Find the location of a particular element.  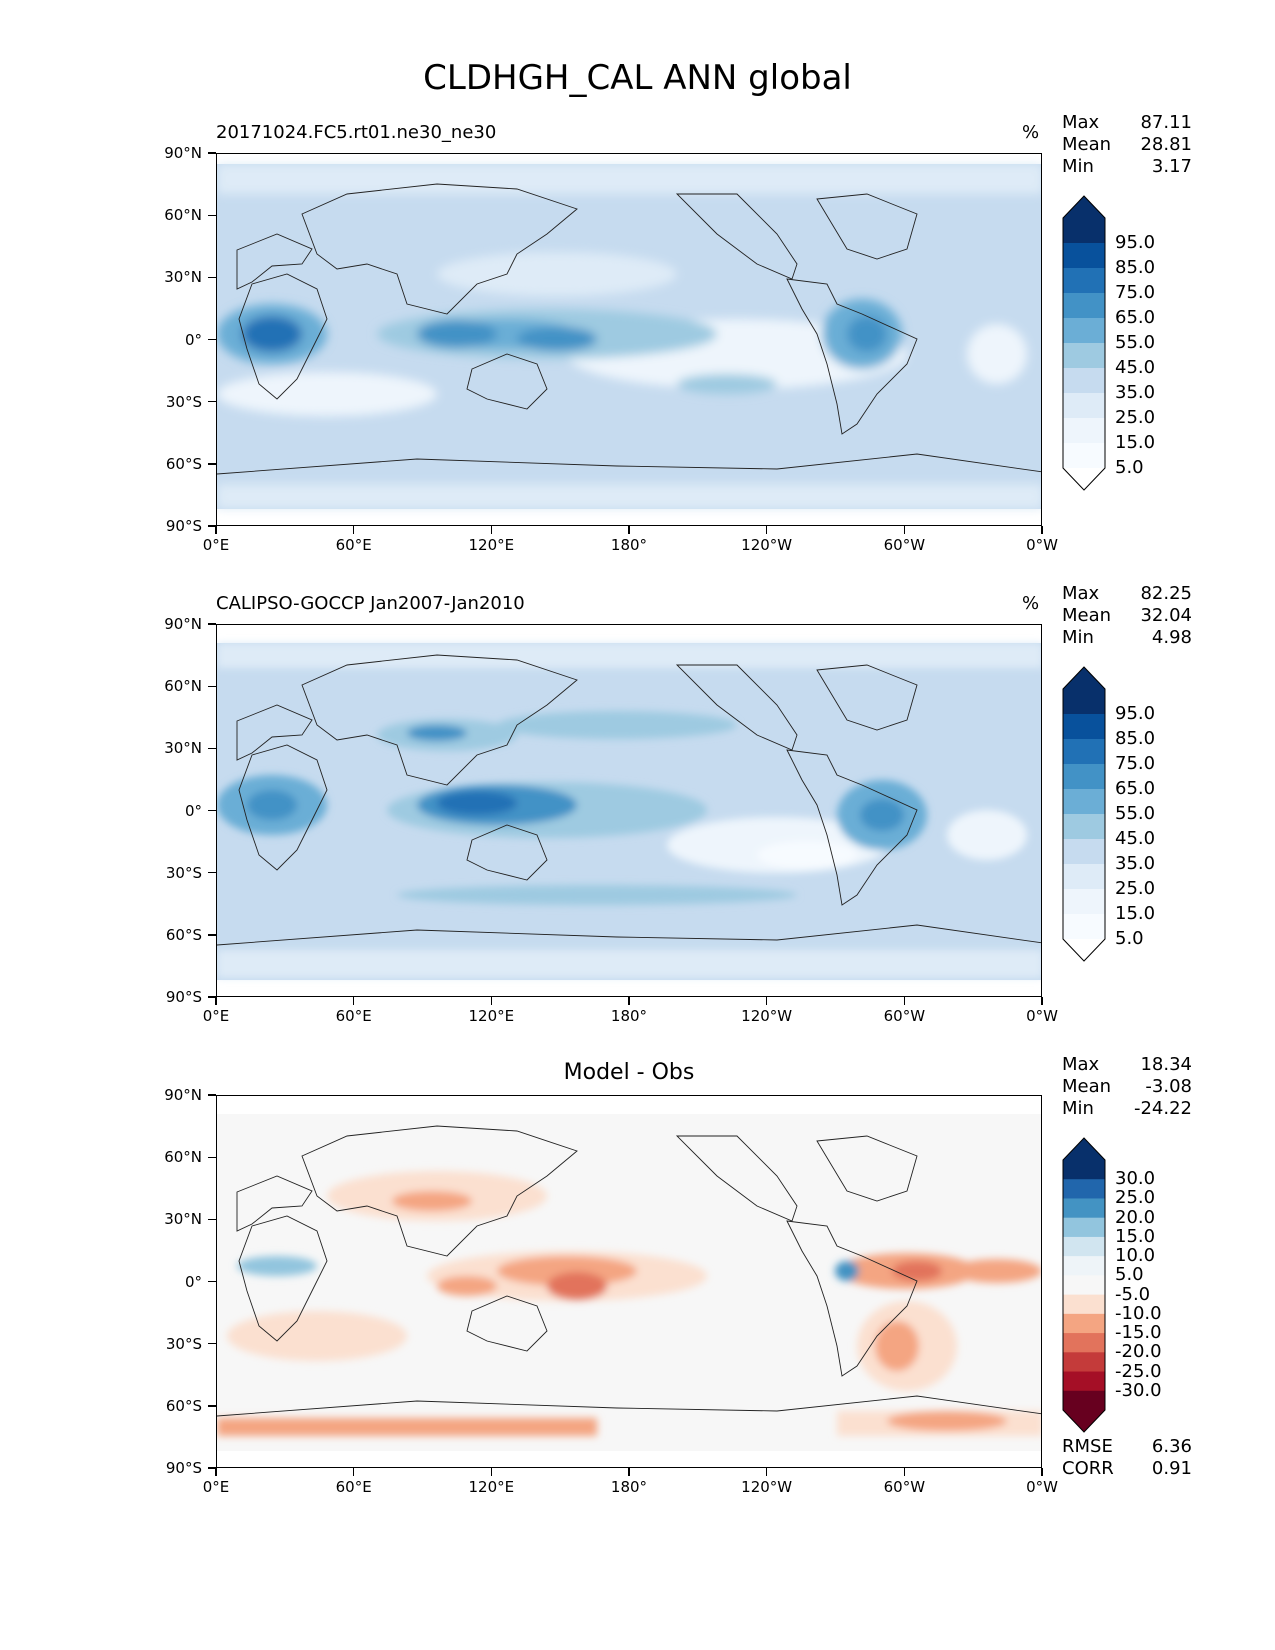

colorbar-tick-label: 75.0 is located at coordinates (1135, 763).